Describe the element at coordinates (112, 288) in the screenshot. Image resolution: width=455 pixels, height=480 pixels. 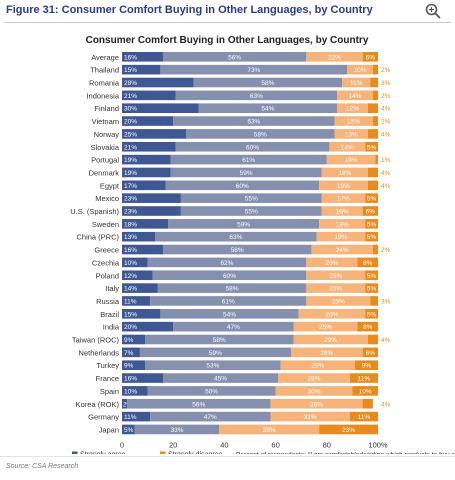
I see `category-label: Italy` at that location.